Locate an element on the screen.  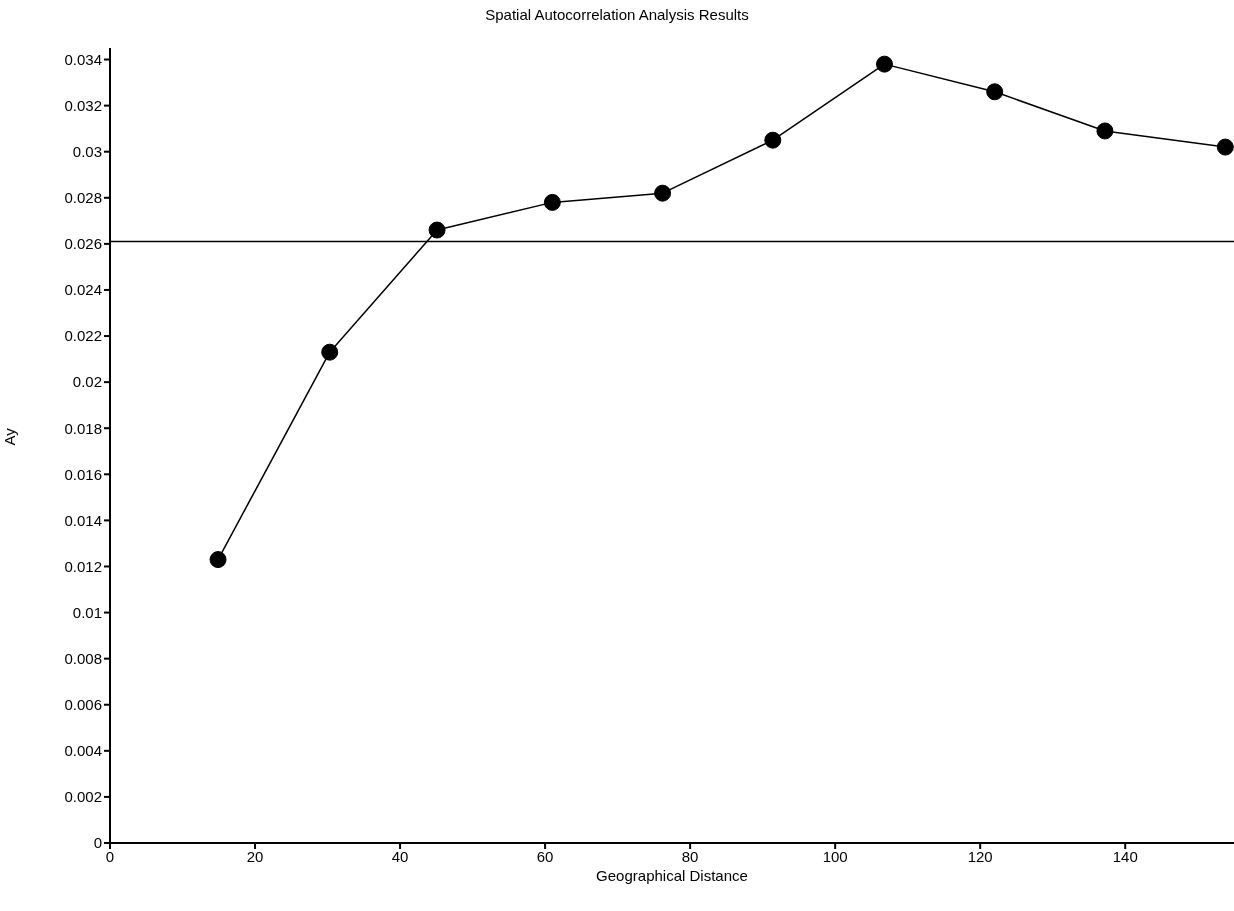
y-tick-label: 0.032 is located at coordinates (83, 105).